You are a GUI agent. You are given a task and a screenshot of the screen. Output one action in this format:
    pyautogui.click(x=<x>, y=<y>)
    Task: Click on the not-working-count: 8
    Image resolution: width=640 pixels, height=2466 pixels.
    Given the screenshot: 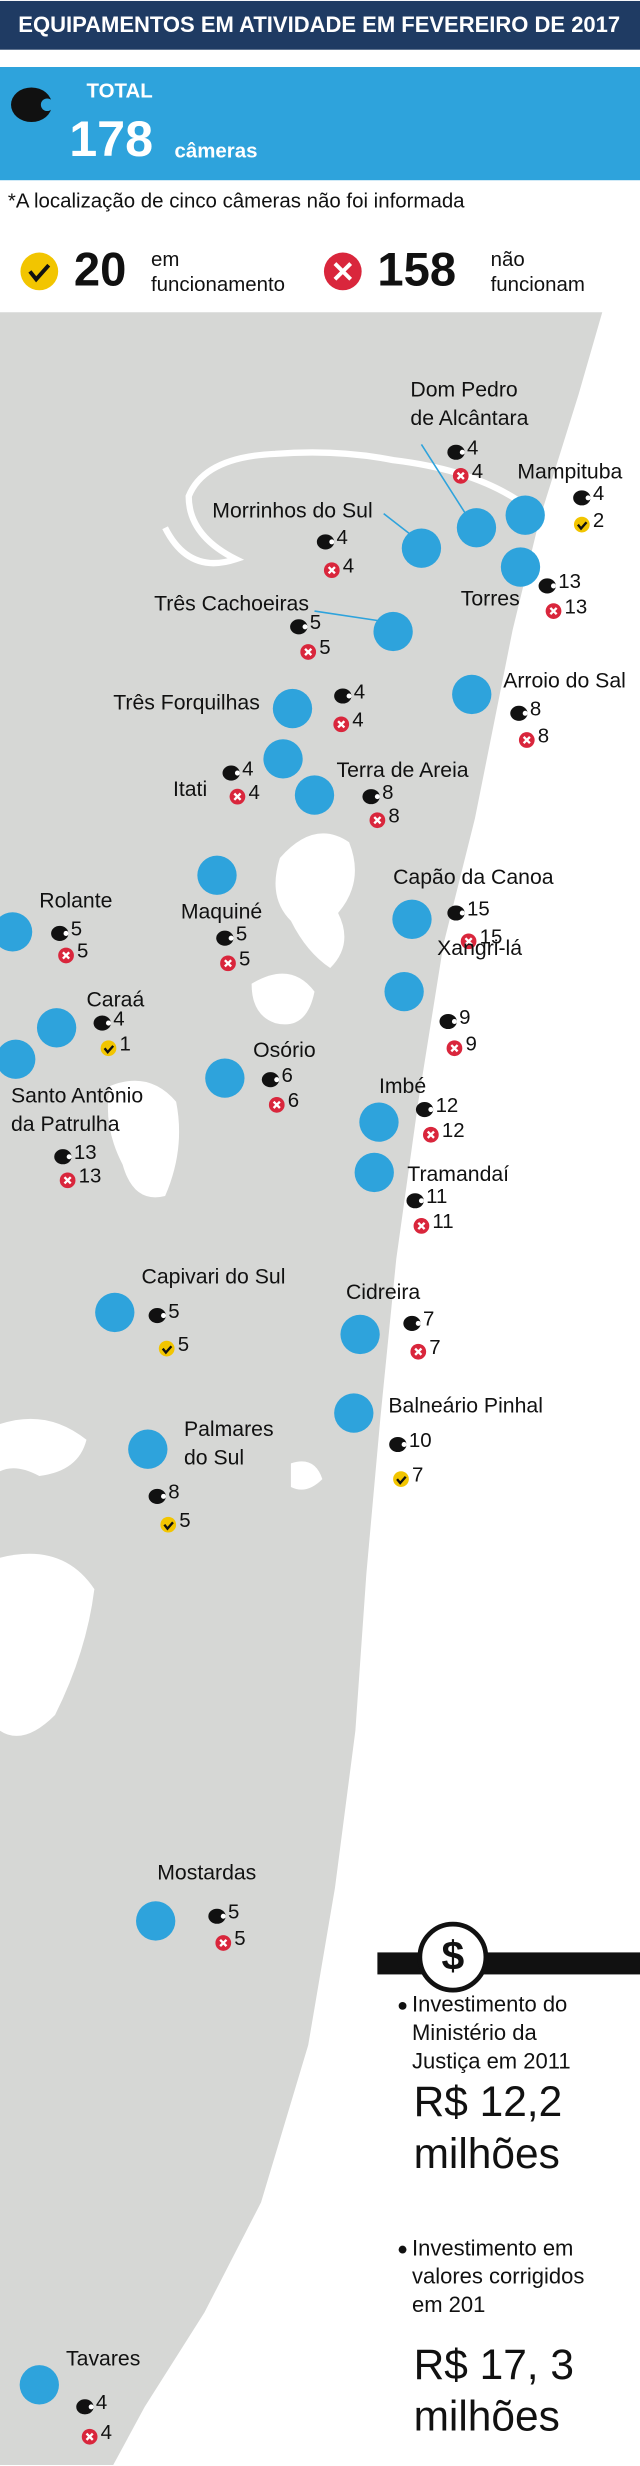 What is the action you would take?
    pyautogui.click(x=393, y=815)
    